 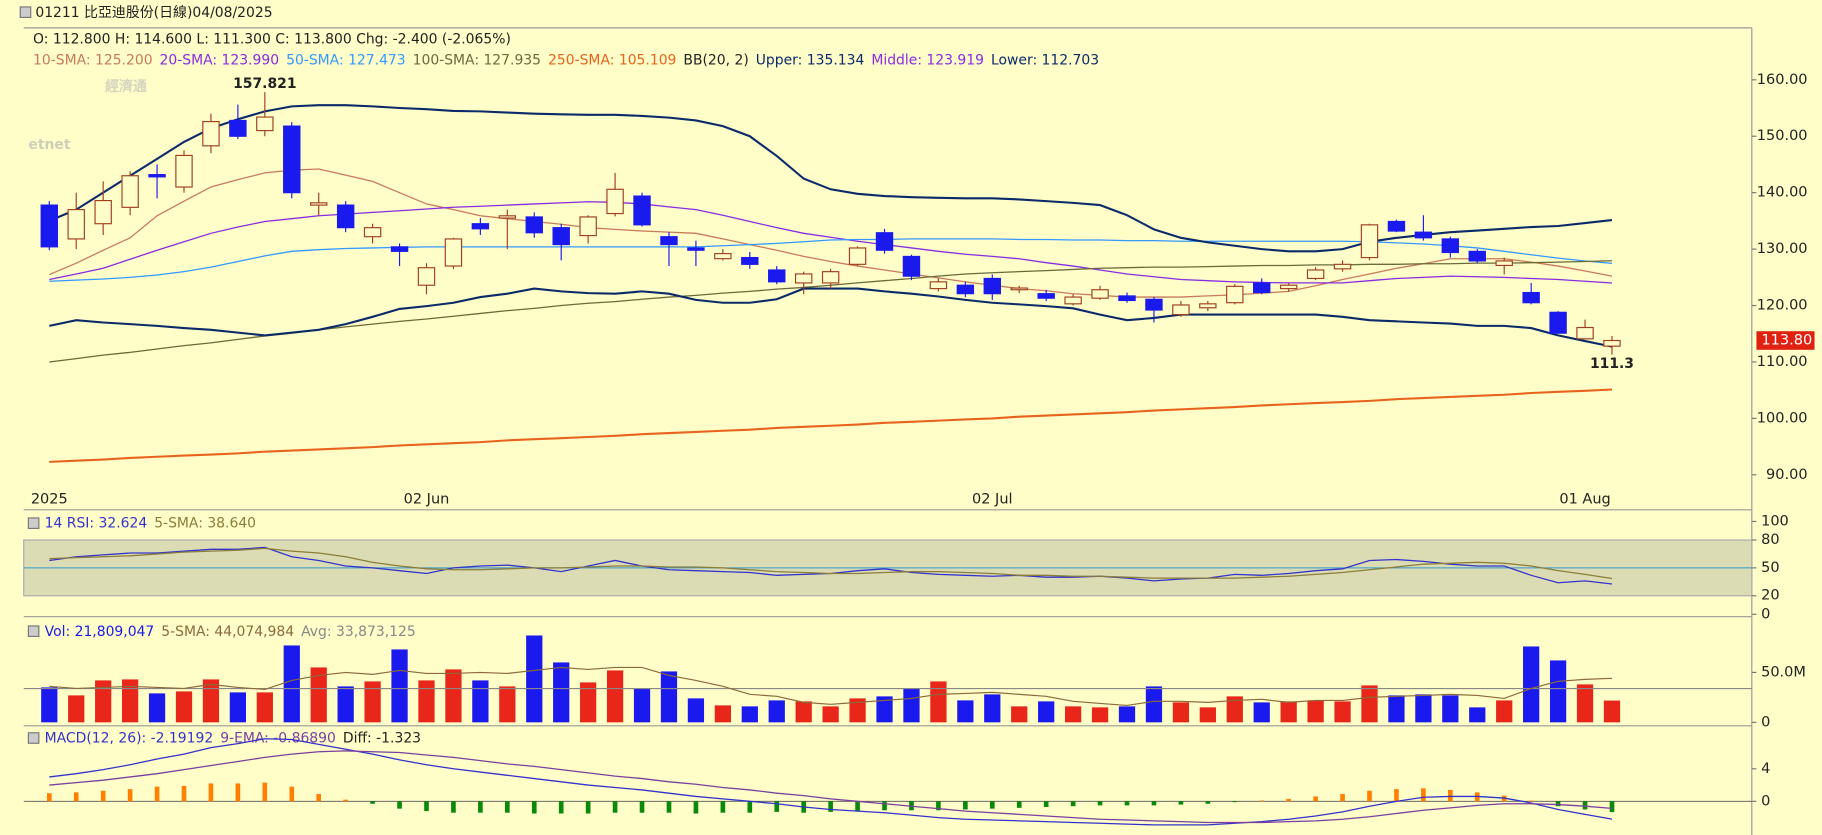 What do you see at coordinates (129, 739) in the screenshot?
I see `legend-entry: MACD(12, 26): -2.19192` at bounding box center [129, 739].